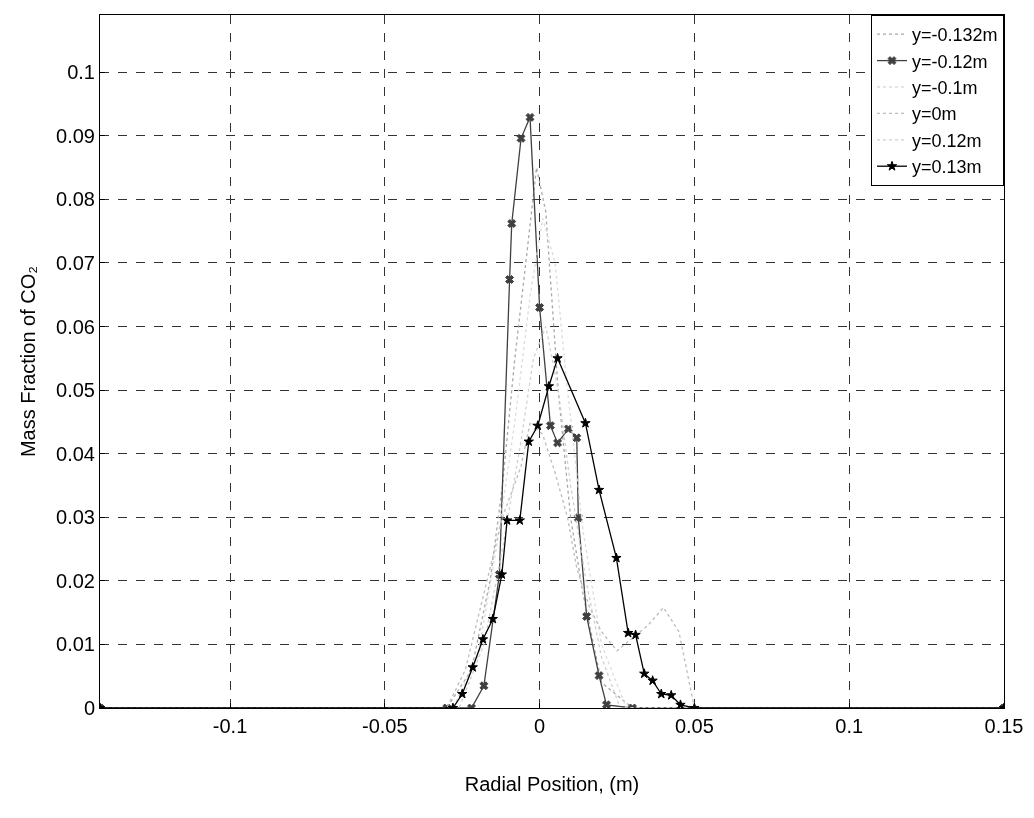  What do you see at coordinates (27, 361) in the screenshot?
I see `y-axis-title: Mass Fraction of CO₂` at bounding box center [27, 361].